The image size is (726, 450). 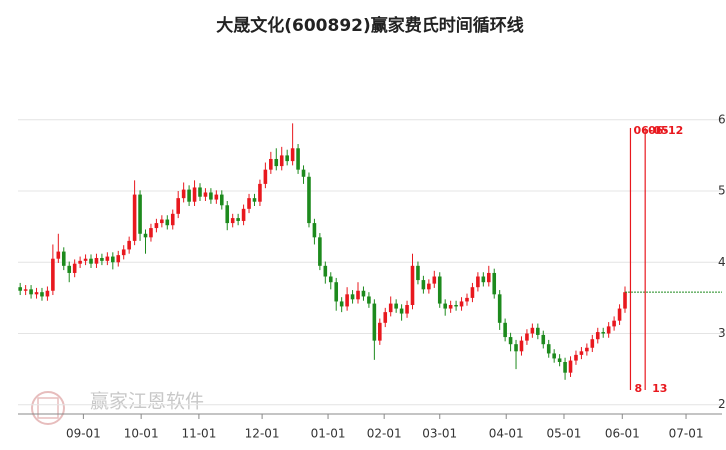 What do you see at coordinates (722, 404) in the screenshot?
I see `y-tick-label: 2` at bounding box center [722, 404].